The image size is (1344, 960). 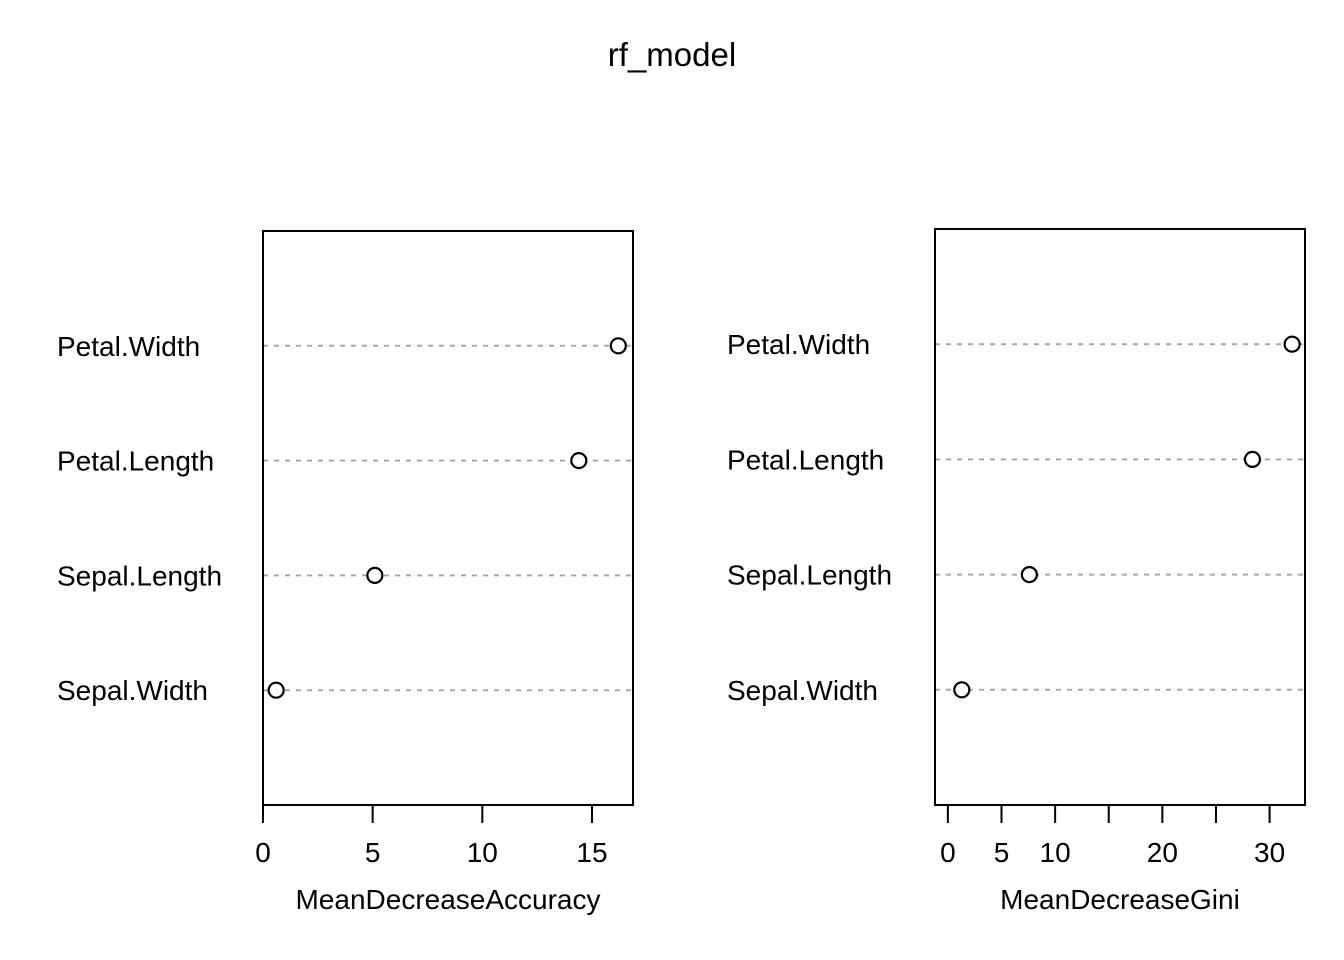 I want to click on x-tick-label: 15, so click(x=591, y=852).